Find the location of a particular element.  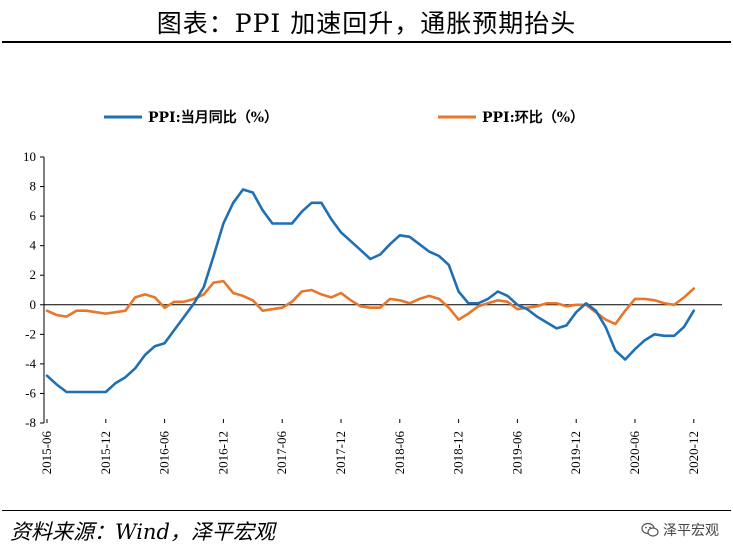

x-tick-label: 2015-06 is located at coordinates (46, 453).